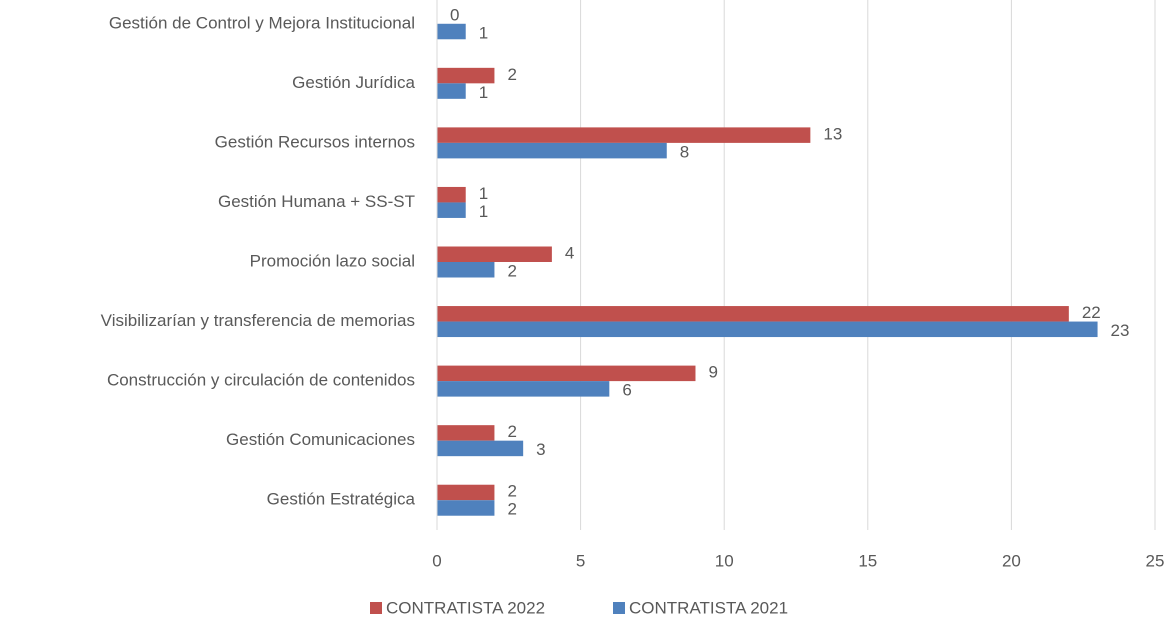 This screenshot has width=1169, height=629. Describe the element at coordinates (1011, 560) in the screenshot. I see `x-tick-label: 20` at that location.